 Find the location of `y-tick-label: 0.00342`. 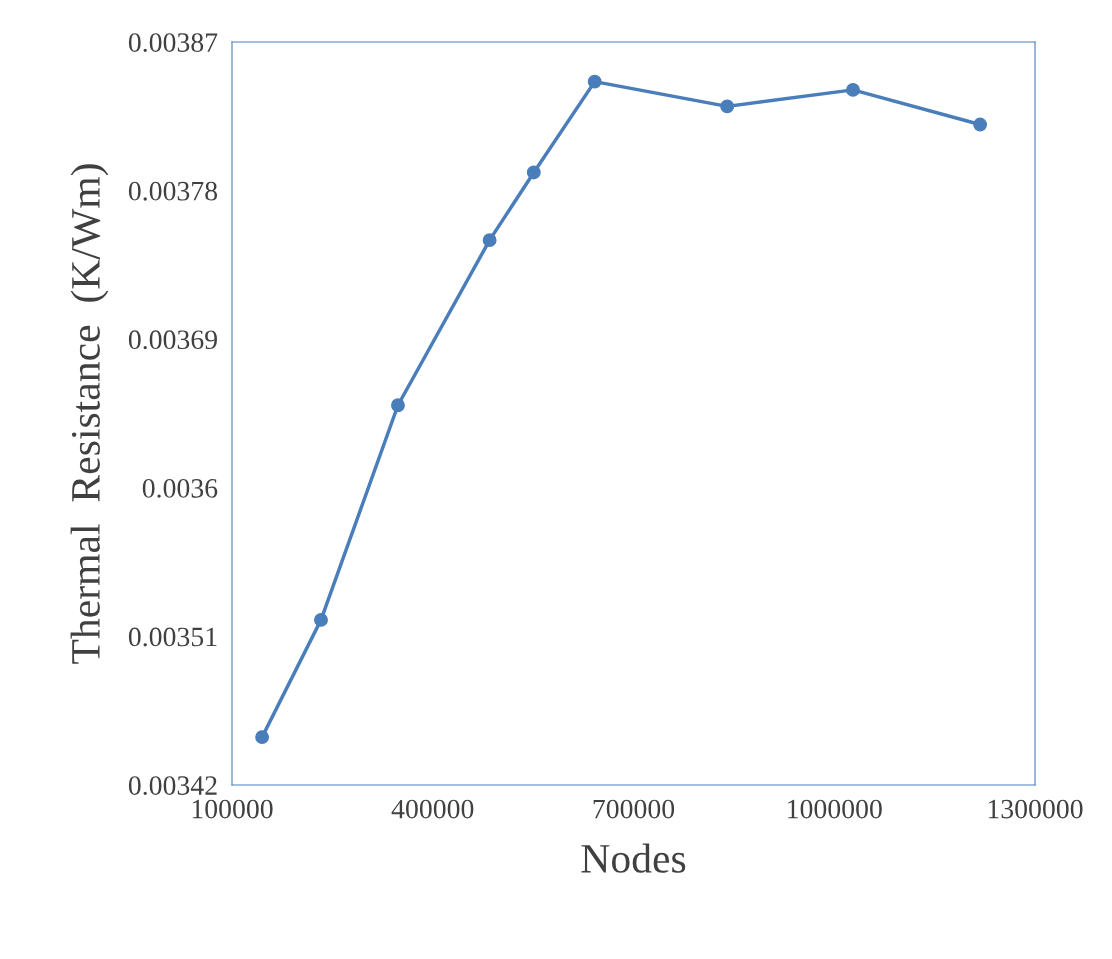

y-tick-label: 0.00342 is located at coordinates (172, 786).